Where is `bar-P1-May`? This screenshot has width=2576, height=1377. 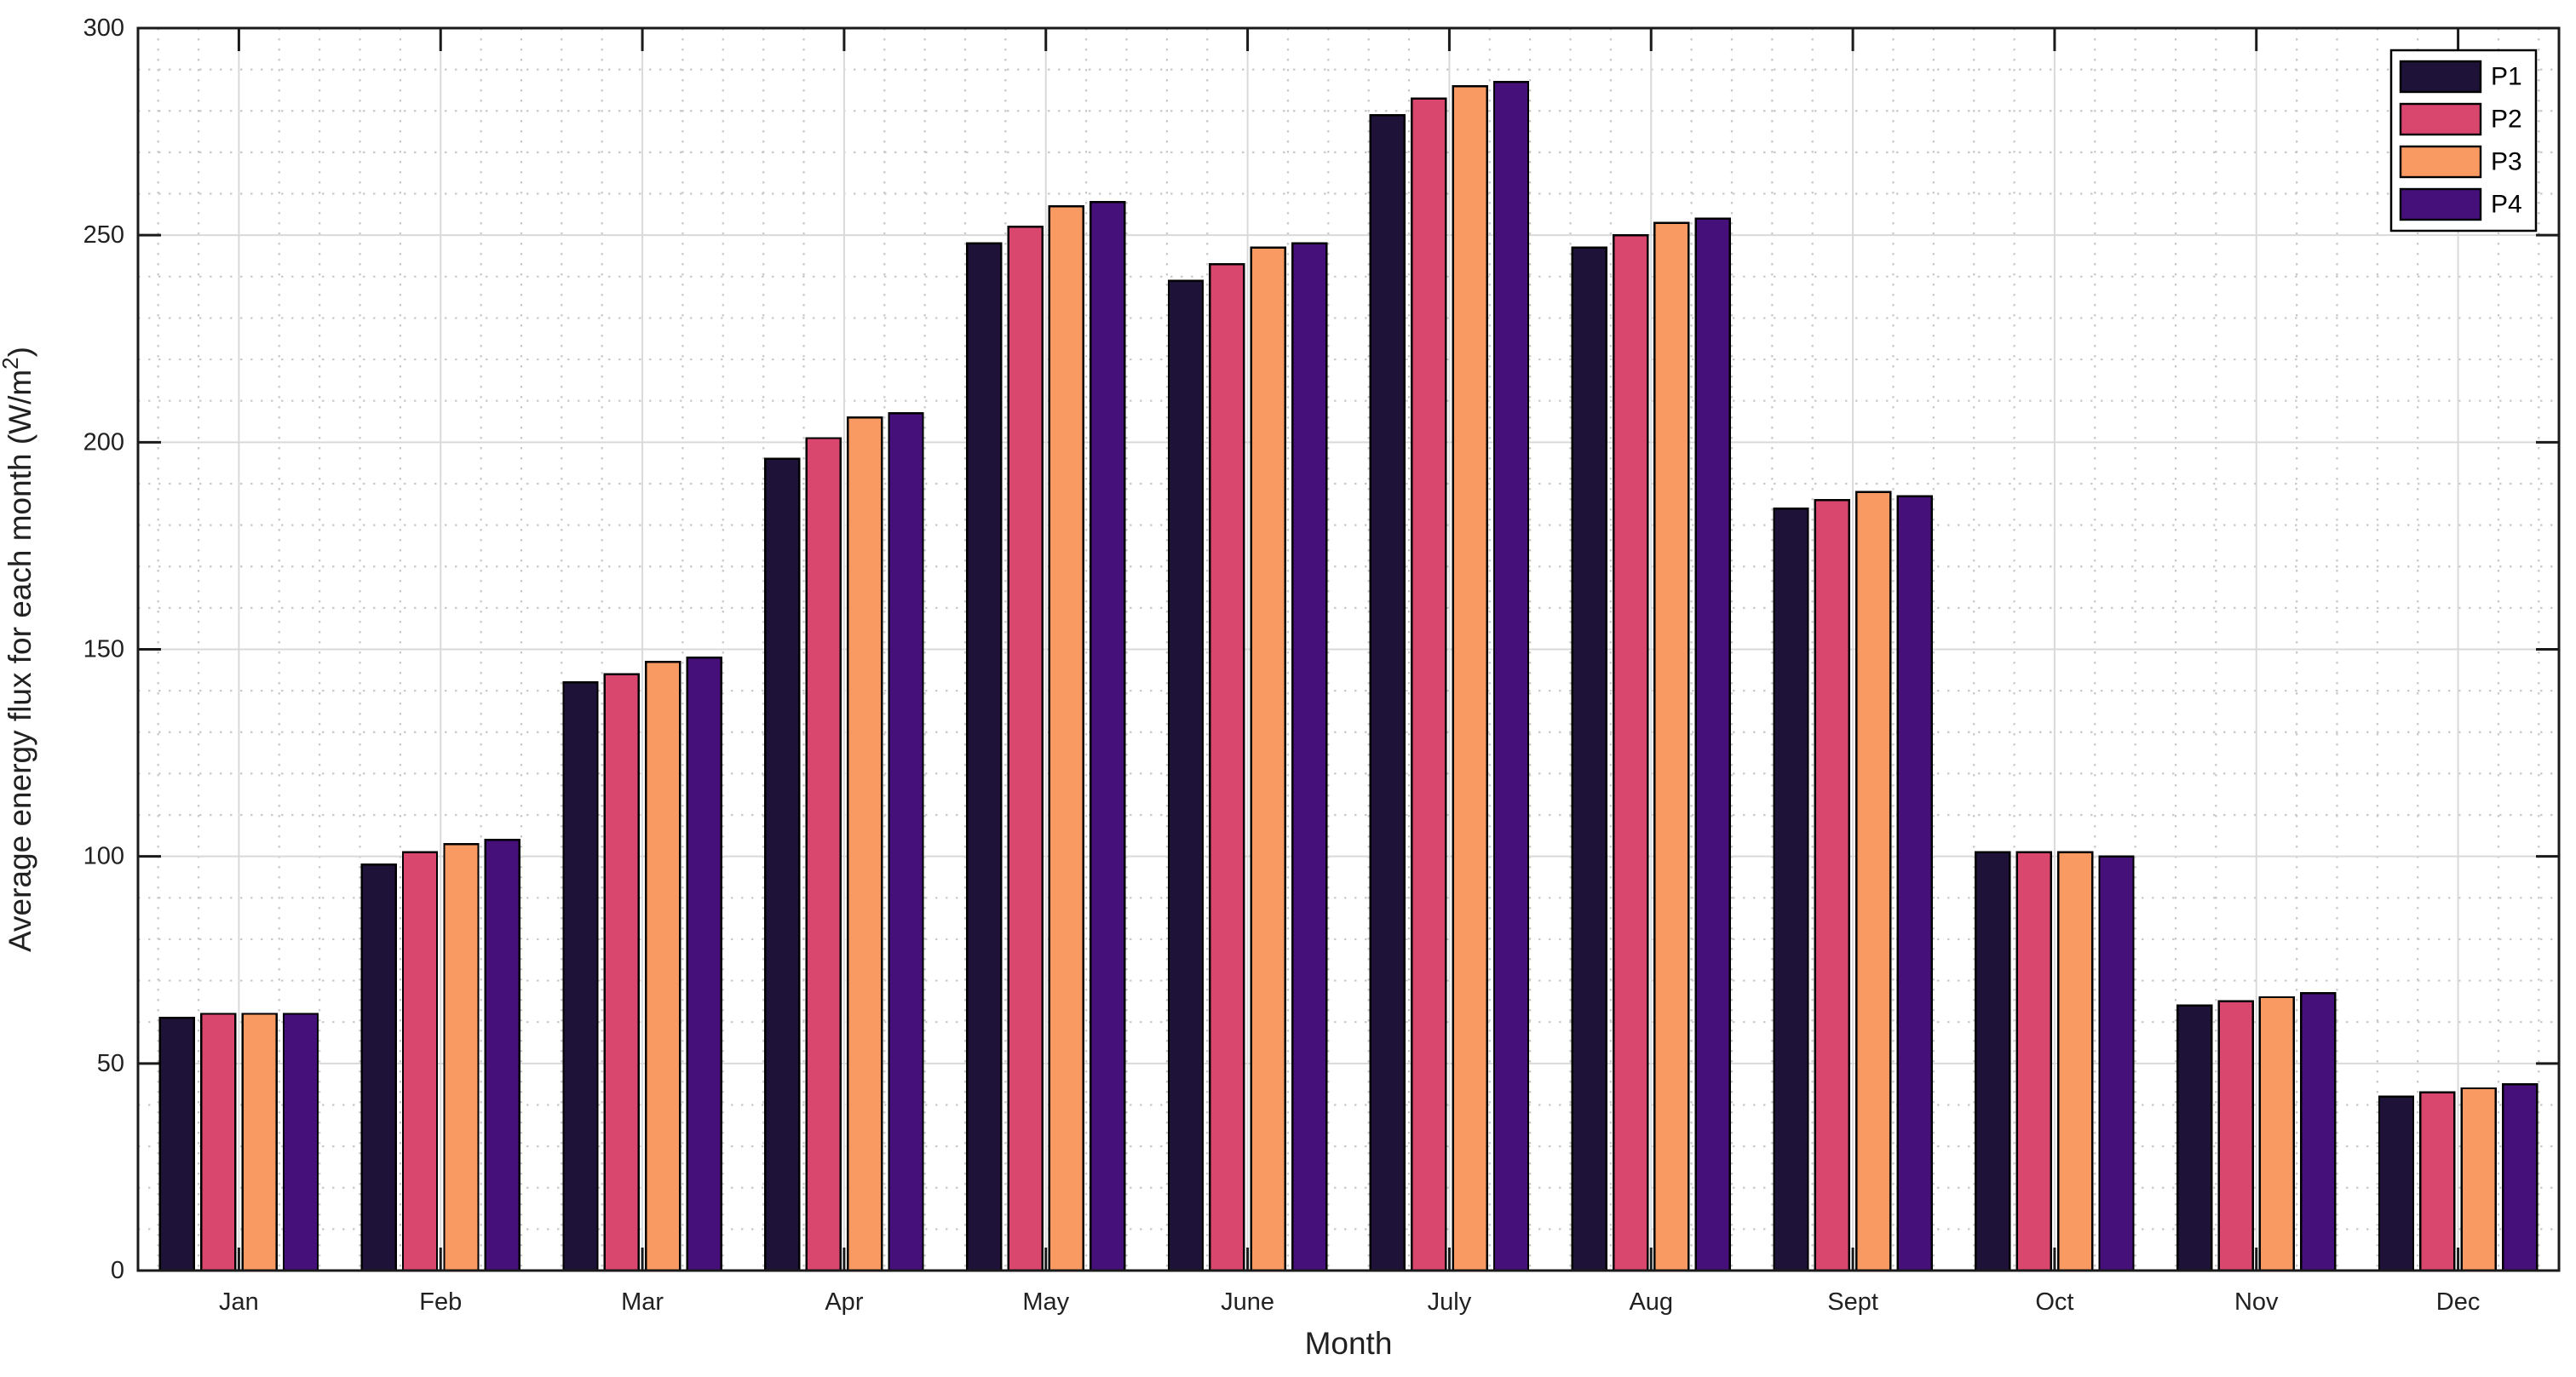 bar-P1-May is located at coordinates (984, 757).